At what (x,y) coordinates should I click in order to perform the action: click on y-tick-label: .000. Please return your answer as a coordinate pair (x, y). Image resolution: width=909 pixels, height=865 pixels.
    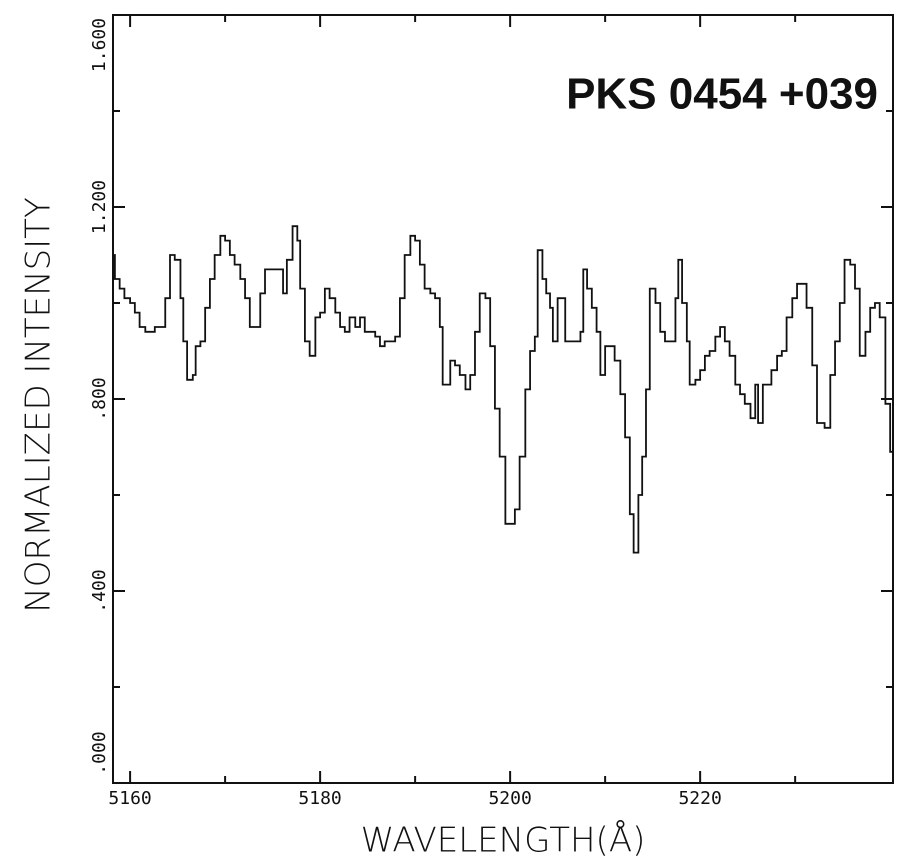
    Looking at the image, I should click on (99, 752).